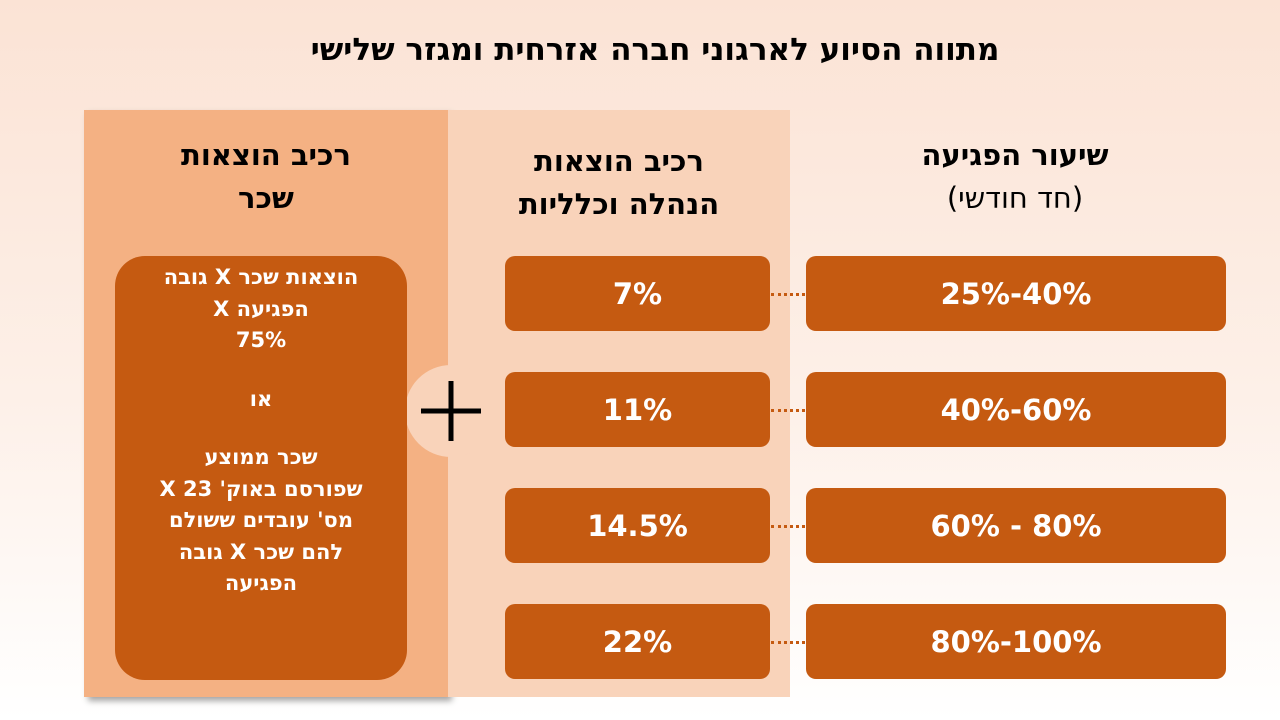 The width and height of the screenshot is (1280, 720). Describe the element at coordinates (1016, 641) in the screenshot. I see `damage-box: 80%-100%` at that location.